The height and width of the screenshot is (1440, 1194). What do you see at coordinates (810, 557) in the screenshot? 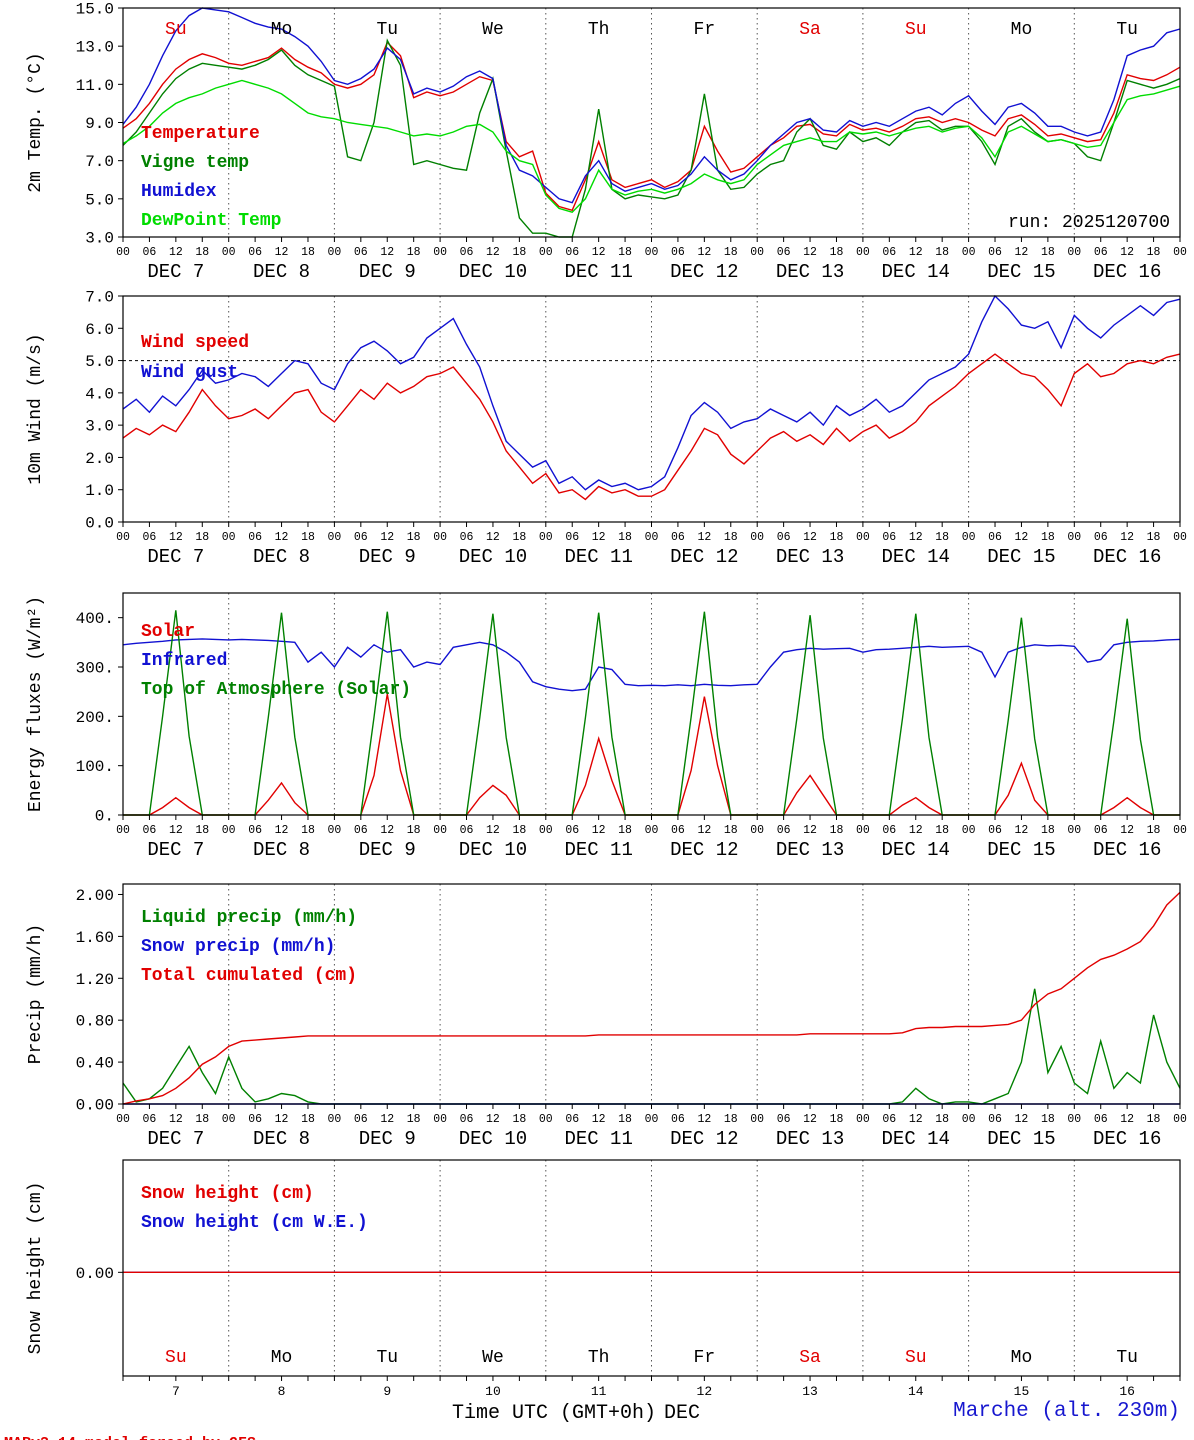
I see `day-label: DEC 13` at bounding box center [810, 557].